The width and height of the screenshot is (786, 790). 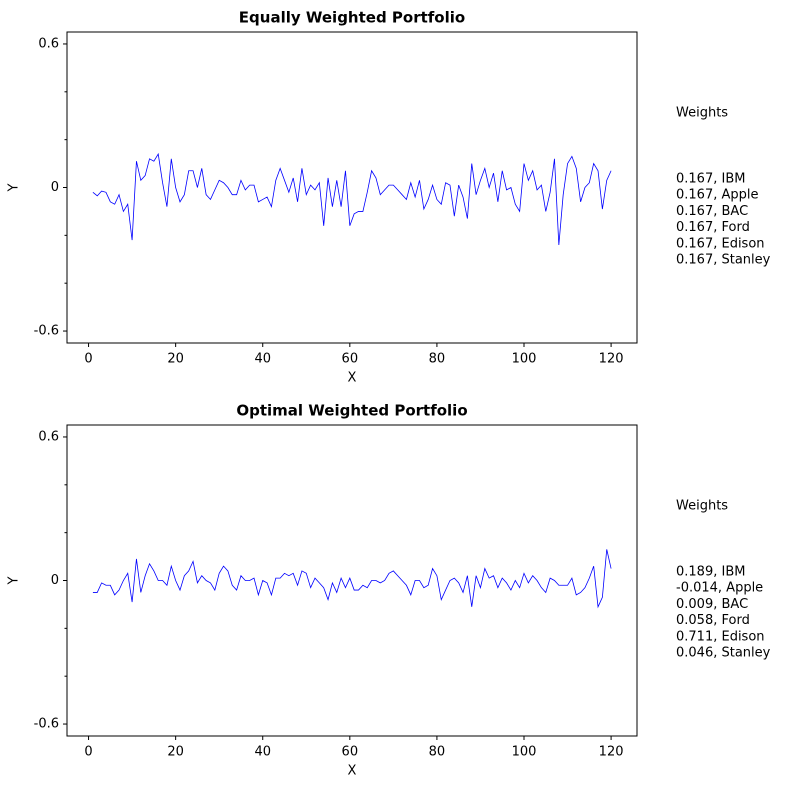 What do you see at coordinates (720, 636) in the screenshot?
I see `weight-entry: 0.711, Edison` at bounding box center [720, 636].